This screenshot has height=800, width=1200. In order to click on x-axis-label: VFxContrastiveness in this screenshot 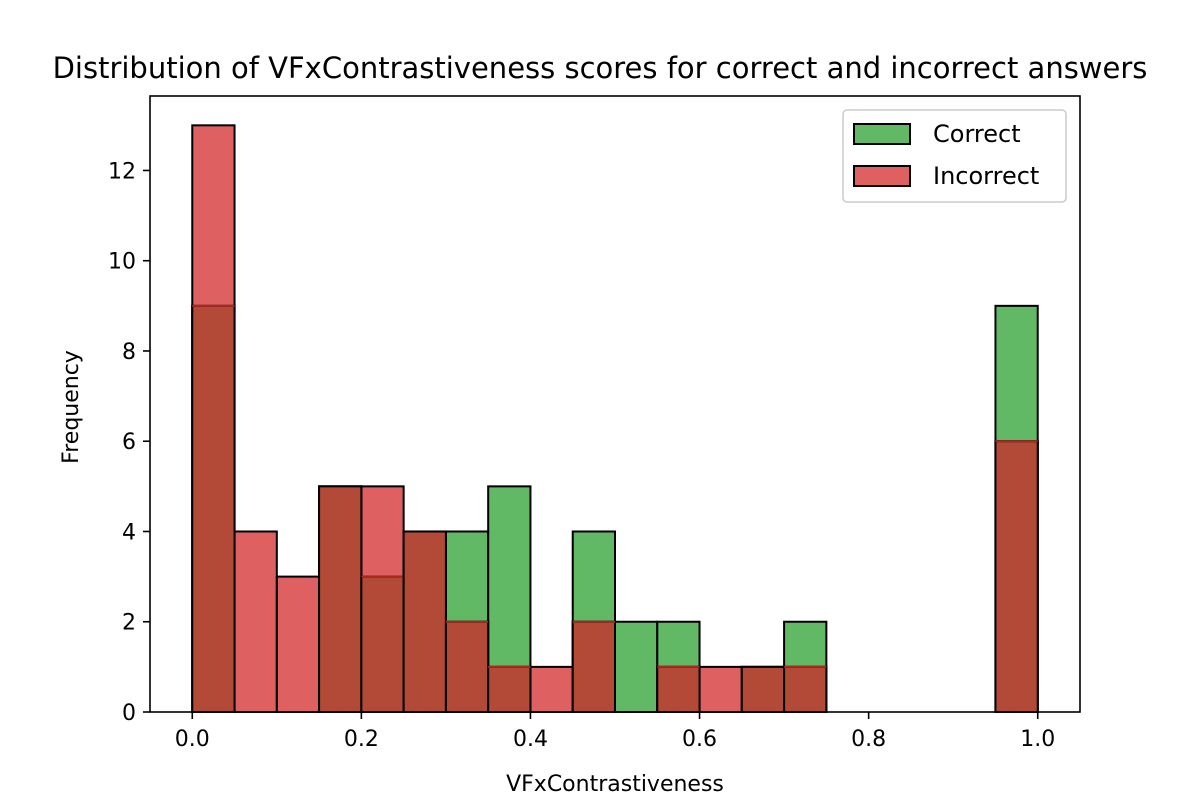, I will do `click(615, 784)`.